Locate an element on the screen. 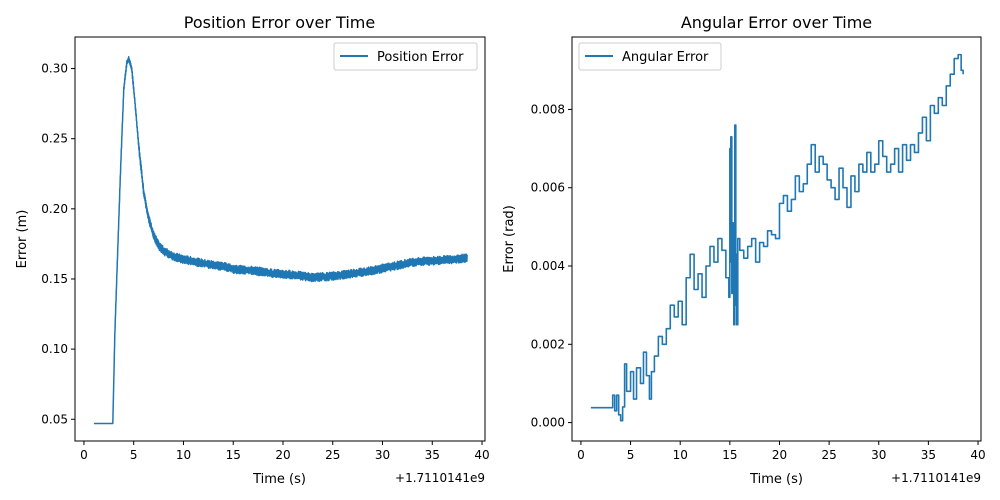 The image size is (1000, 500). chart-title: Position Error over Time is located at coordinates (279, 22).